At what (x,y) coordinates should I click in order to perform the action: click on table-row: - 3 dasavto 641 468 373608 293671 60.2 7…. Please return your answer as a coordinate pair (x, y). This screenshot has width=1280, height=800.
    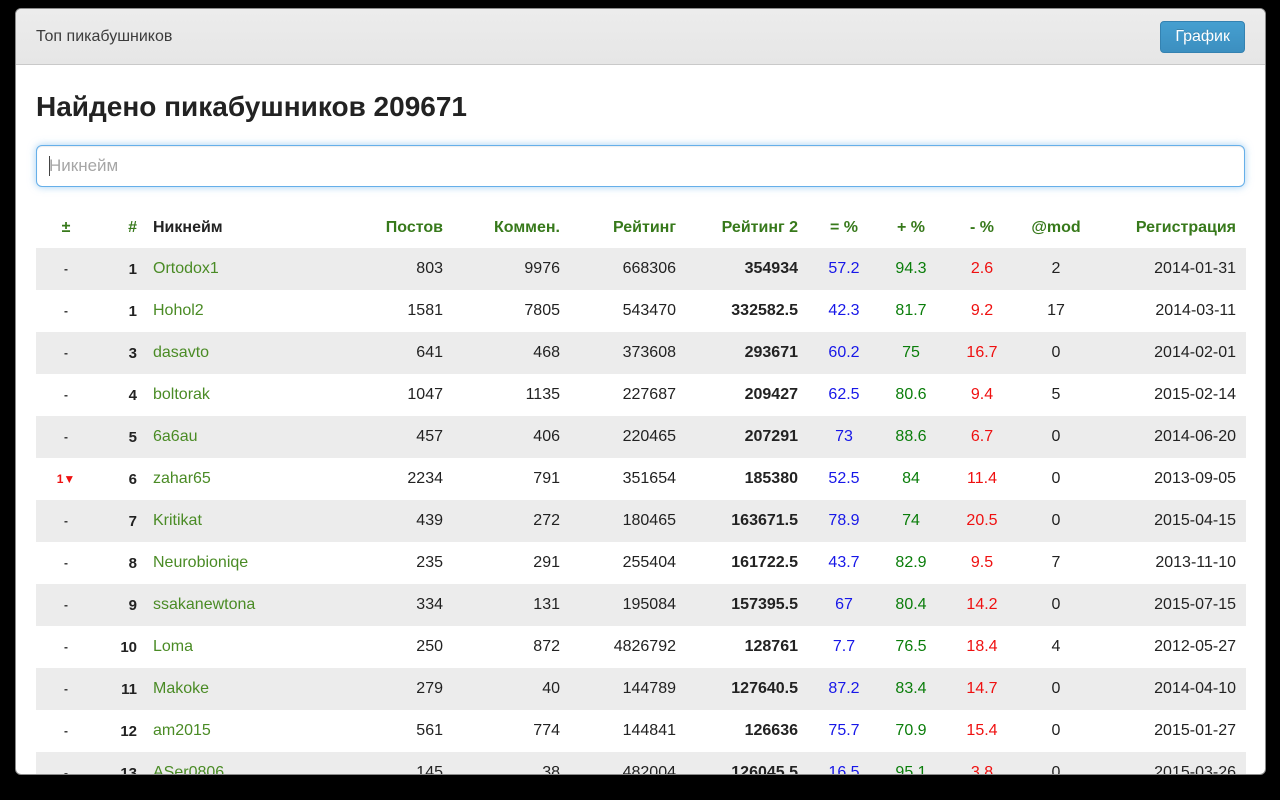
    Looking at the image, I should click on (641, 353).